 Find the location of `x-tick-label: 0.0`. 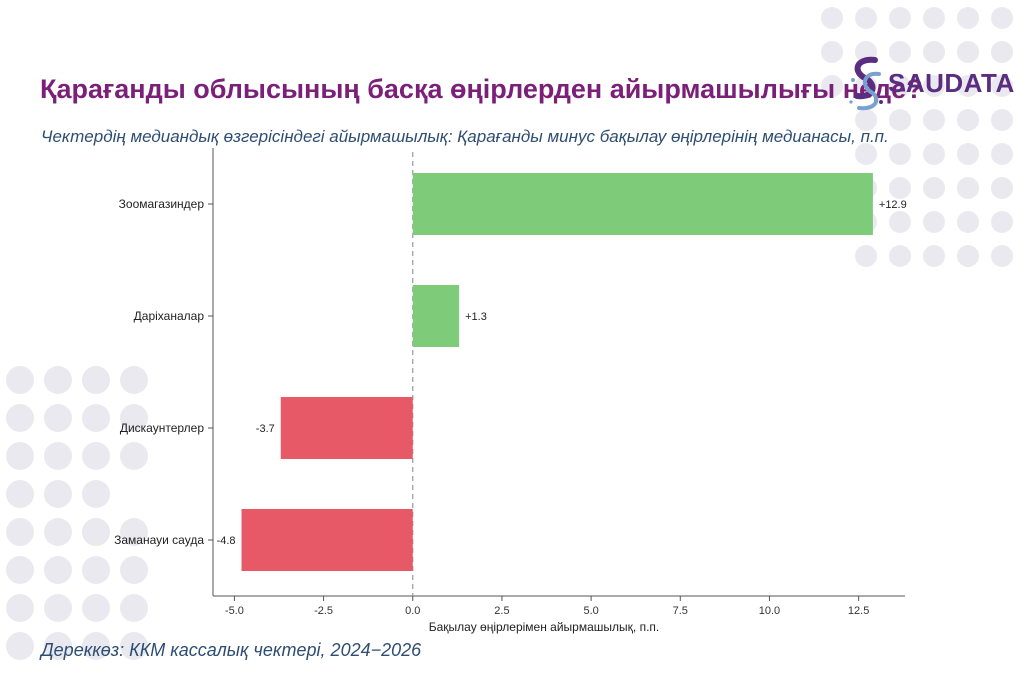

x-tick-label: 0.0 is located at coordinates (412, 611).